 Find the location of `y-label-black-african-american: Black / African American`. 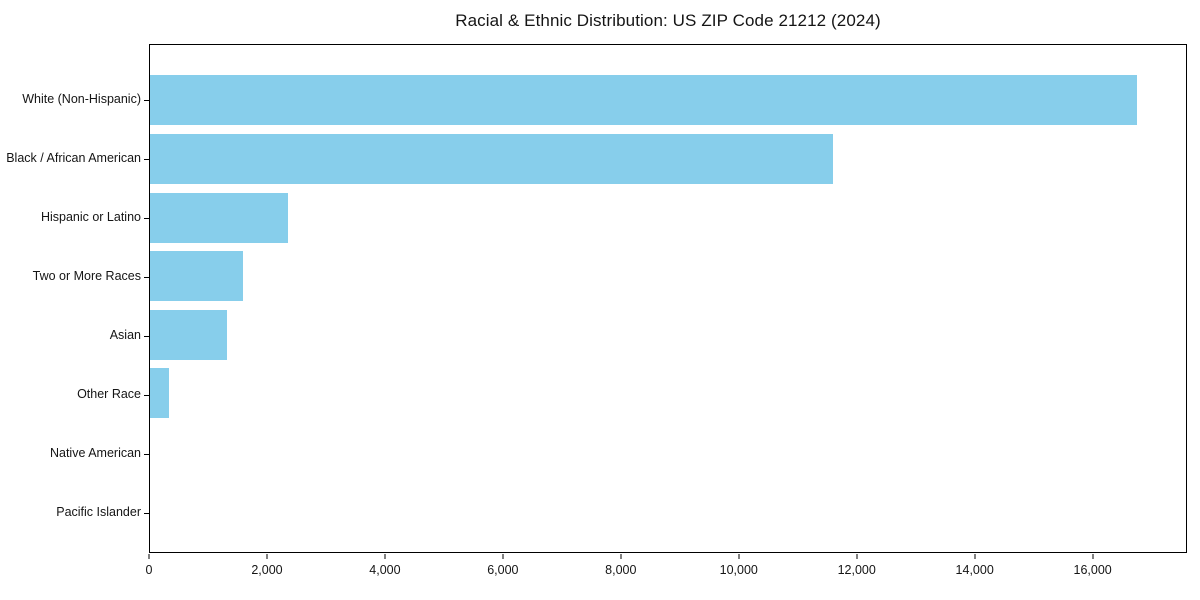

y-label-black-african-american: Black / African American is located at coordinates (73, 158).